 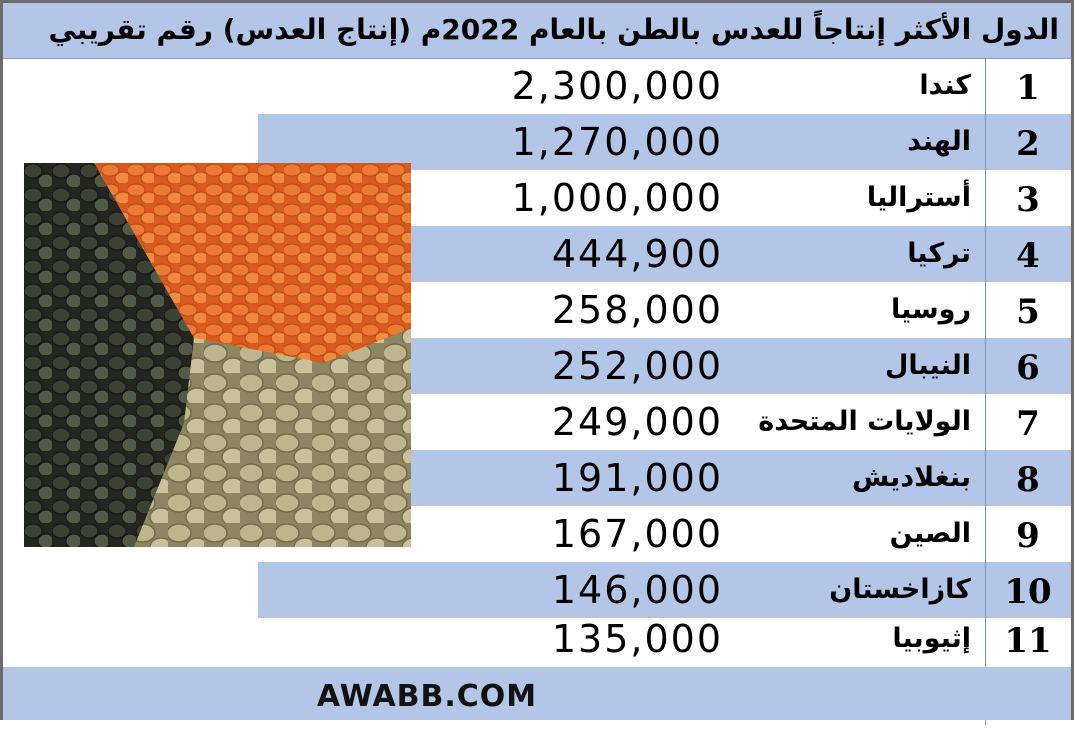 I want to click on value-cell: 135,000, so click(x=637, y=639).